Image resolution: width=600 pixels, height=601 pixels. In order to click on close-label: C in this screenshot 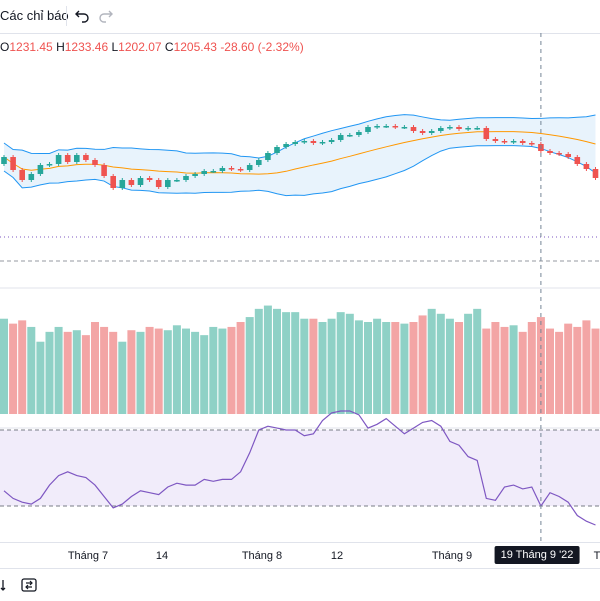, I will do `click(169, 47)`.